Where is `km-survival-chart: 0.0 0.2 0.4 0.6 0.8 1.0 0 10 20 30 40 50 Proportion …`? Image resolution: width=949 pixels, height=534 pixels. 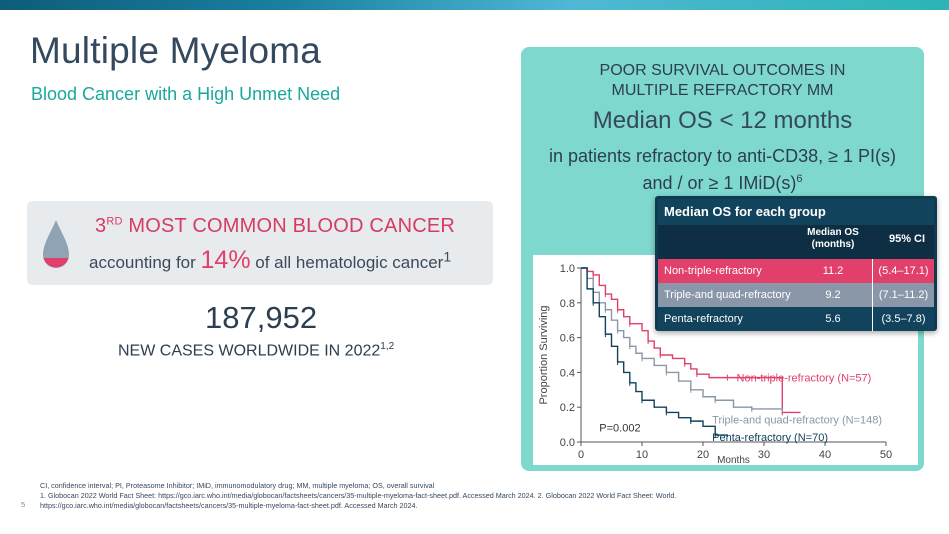 km-survival-chart: 0.0 0.2 0.4 0.6 0.8 1.0 0 10 20 30 40 50 Proportion … is located at coordinates (715, 364).